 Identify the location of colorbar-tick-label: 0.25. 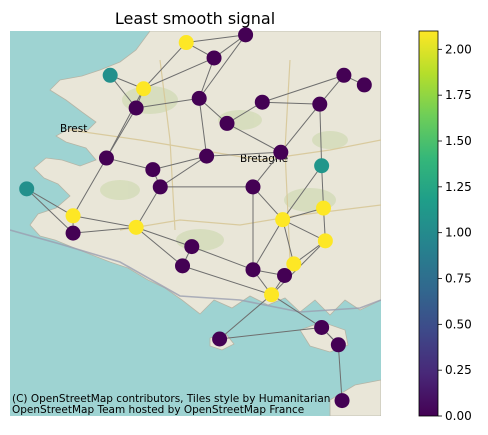
(458, 370).